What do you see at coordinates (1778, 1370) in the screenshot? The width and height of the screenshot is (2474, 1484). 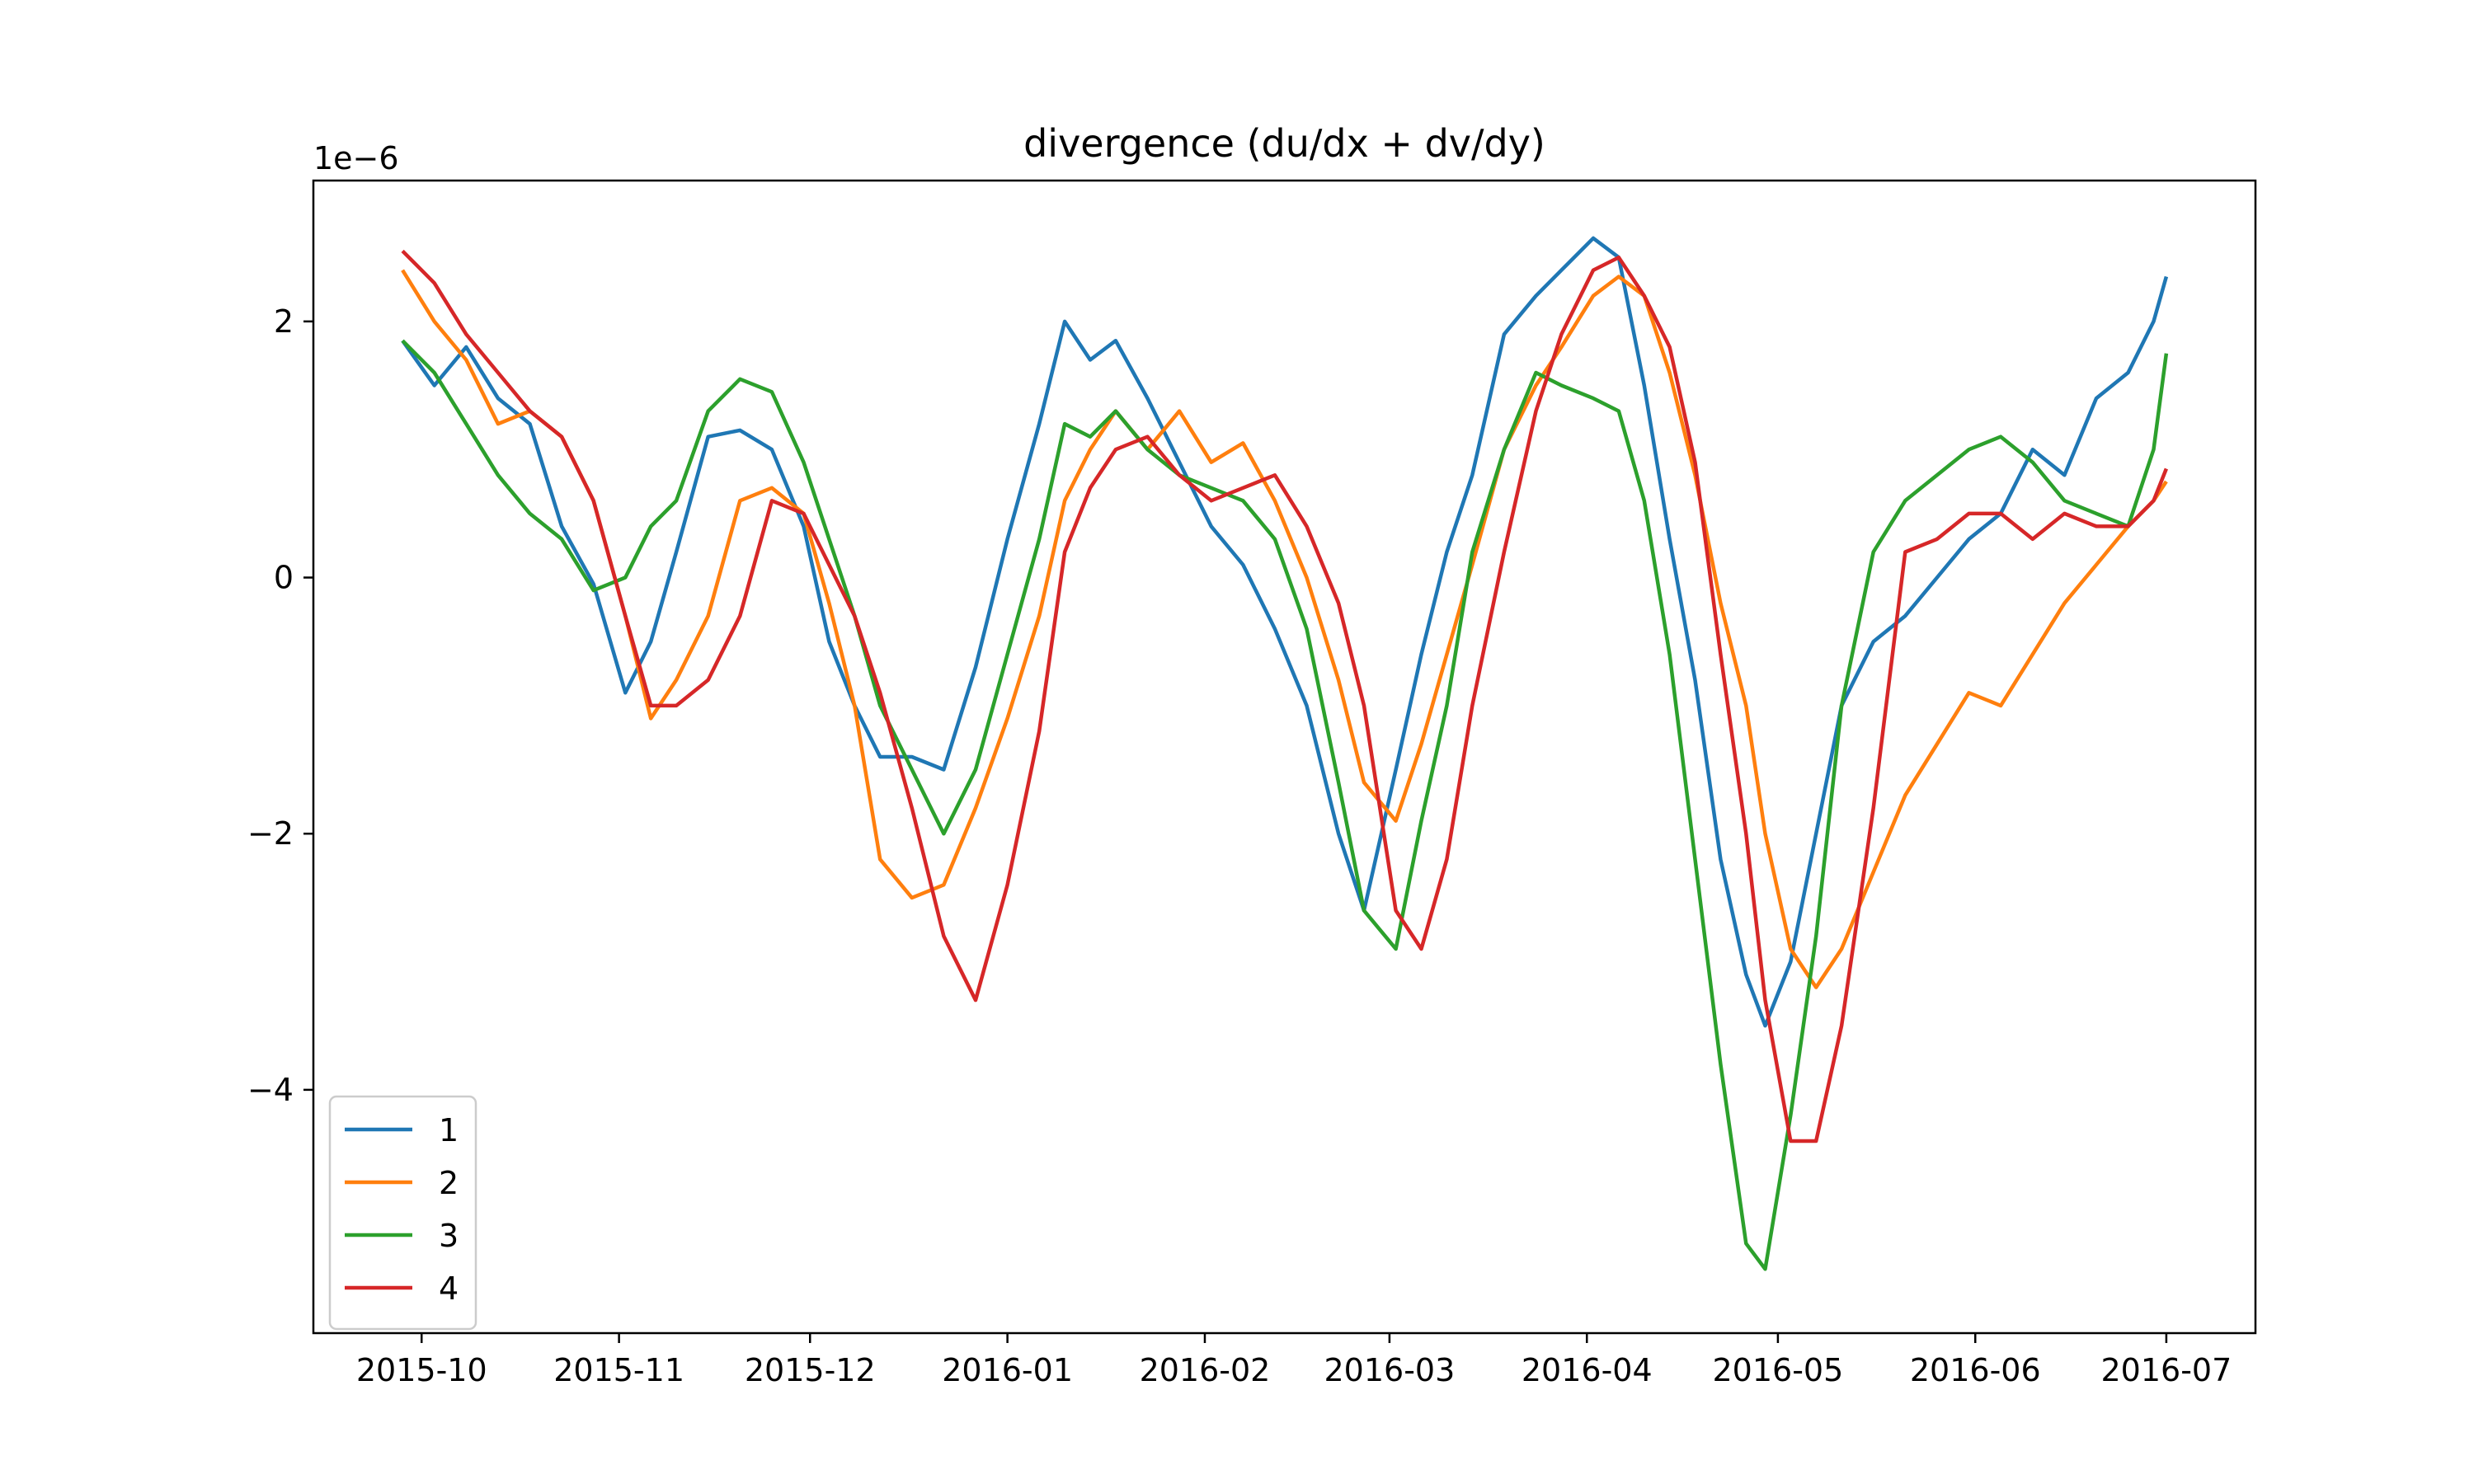 I see `x-tick-label: 2016-05` at bounding box center [1778, 1370].